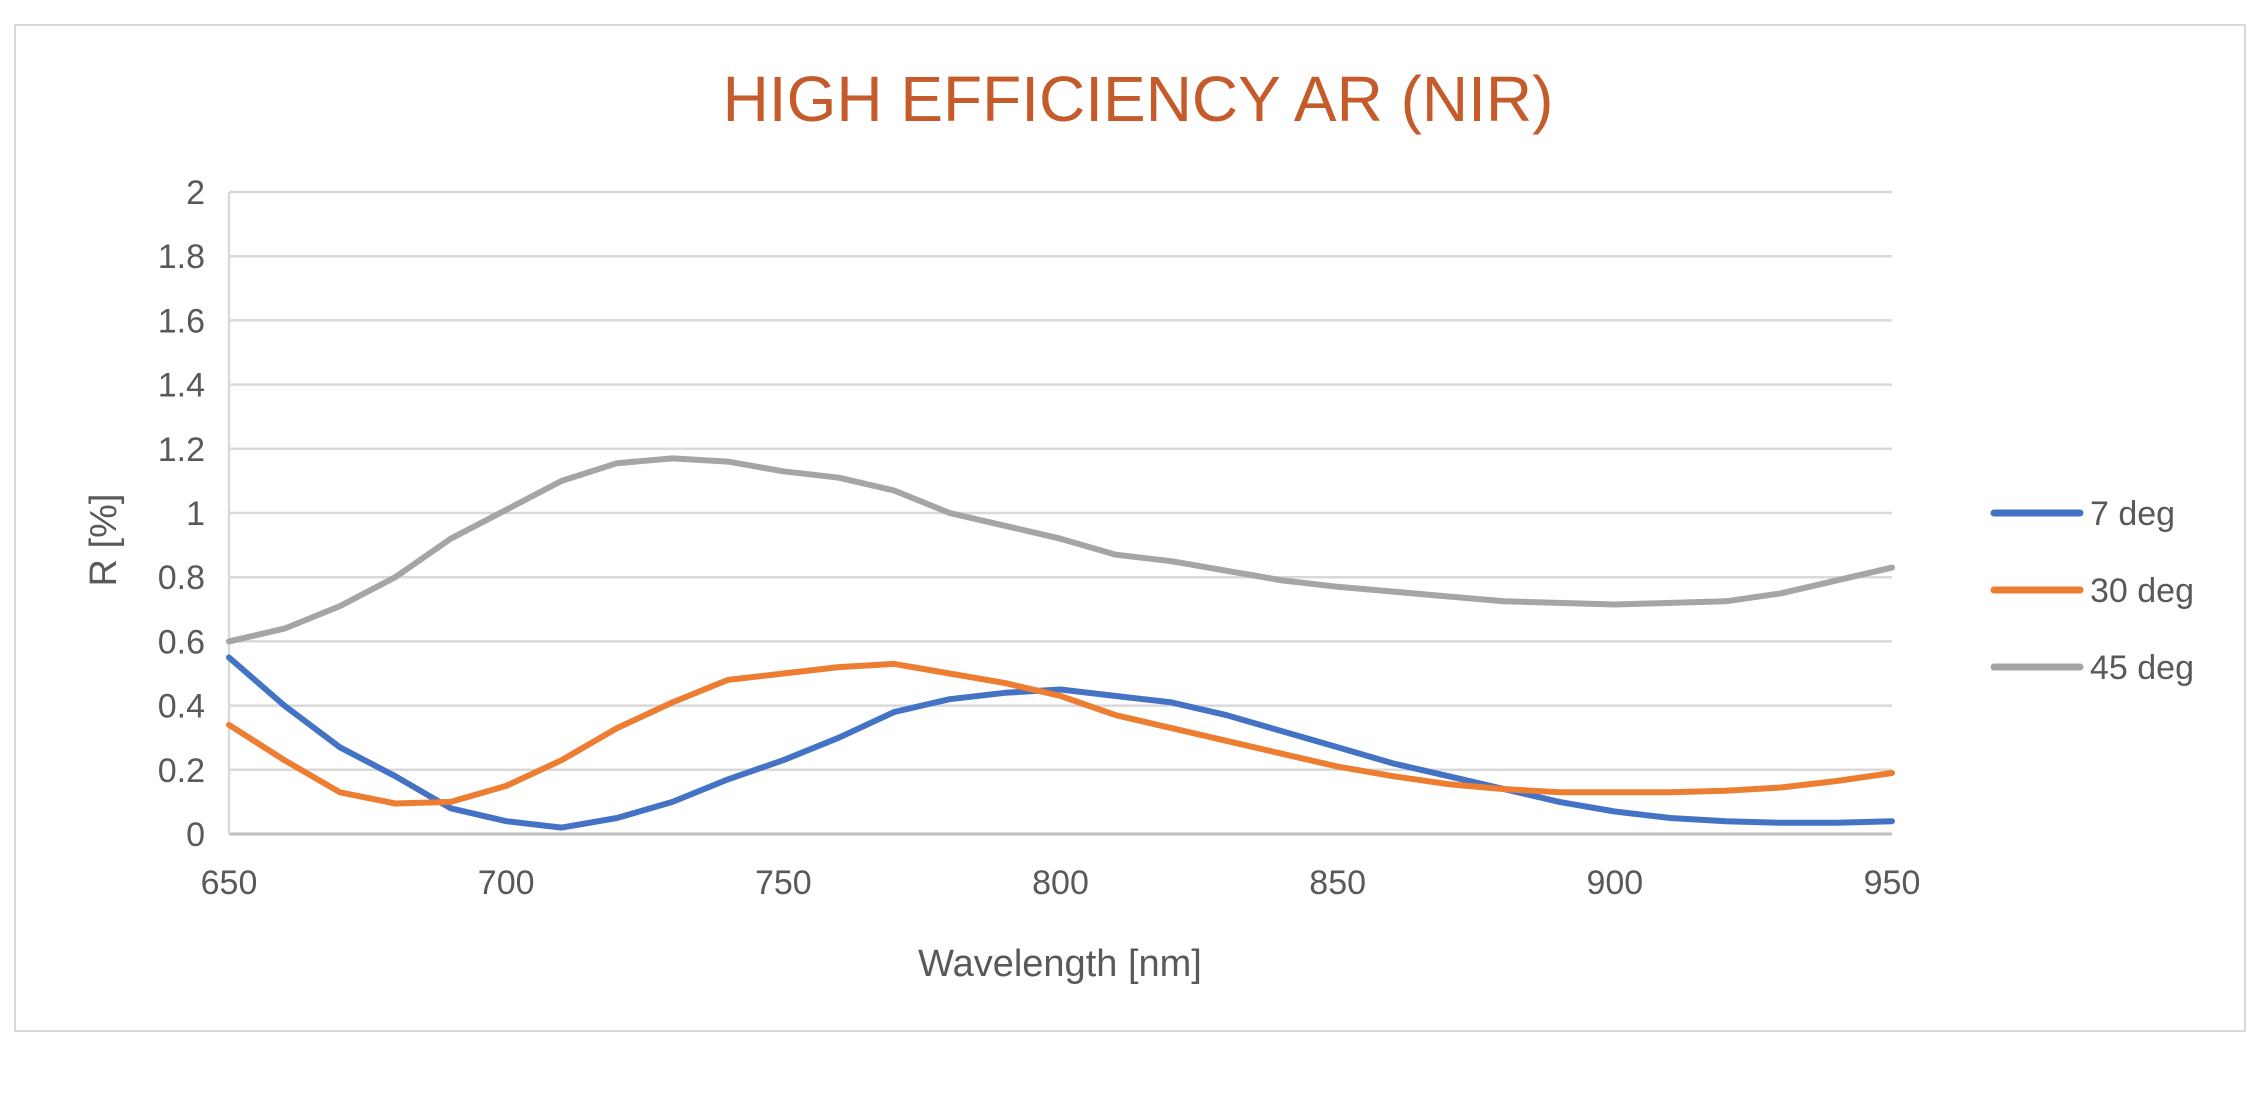  What do you see at coordinates (181, 642) in the screenshot?
I see `y-tick-label: 0.6` at bounding box center [181, 642].